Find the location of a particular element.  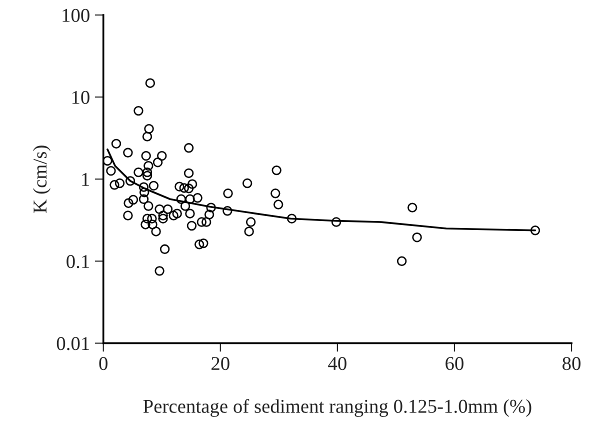

y-tick-label: 0.01 is located at coordinates (72, 343).